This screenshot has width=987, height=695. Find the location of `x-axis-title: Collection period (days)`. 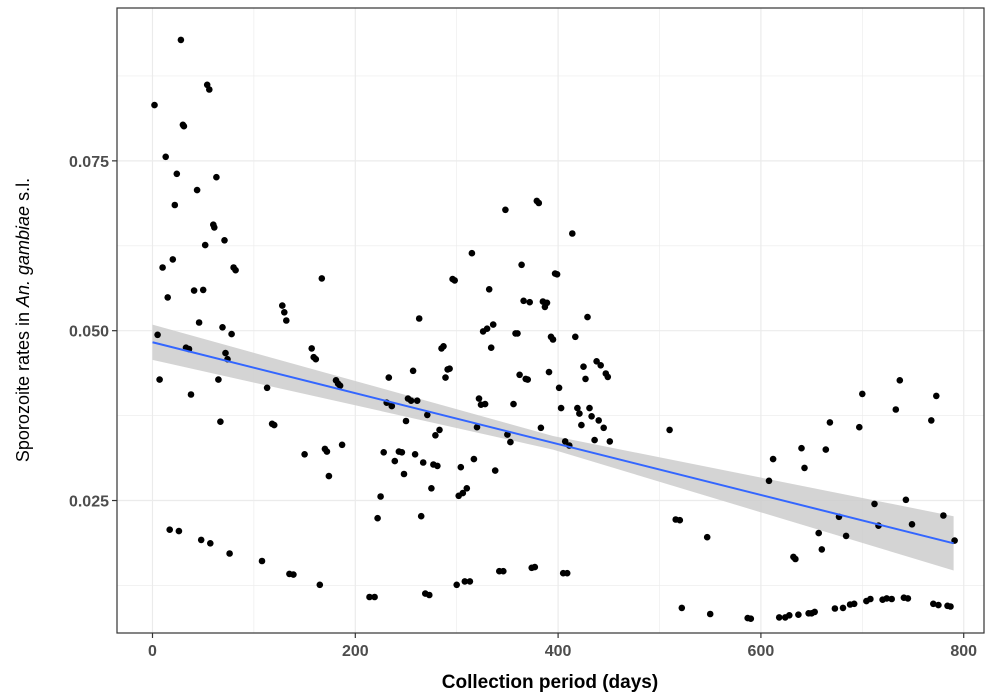

x-axis-title: Collection period (days) is located at coordinates (550, 682).